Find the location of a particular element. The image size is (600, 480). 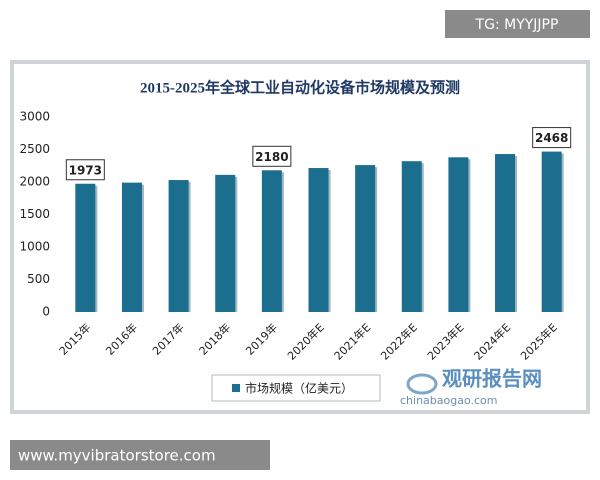

logo-url: chinabaogao.com is located at coordinates (449, 400).